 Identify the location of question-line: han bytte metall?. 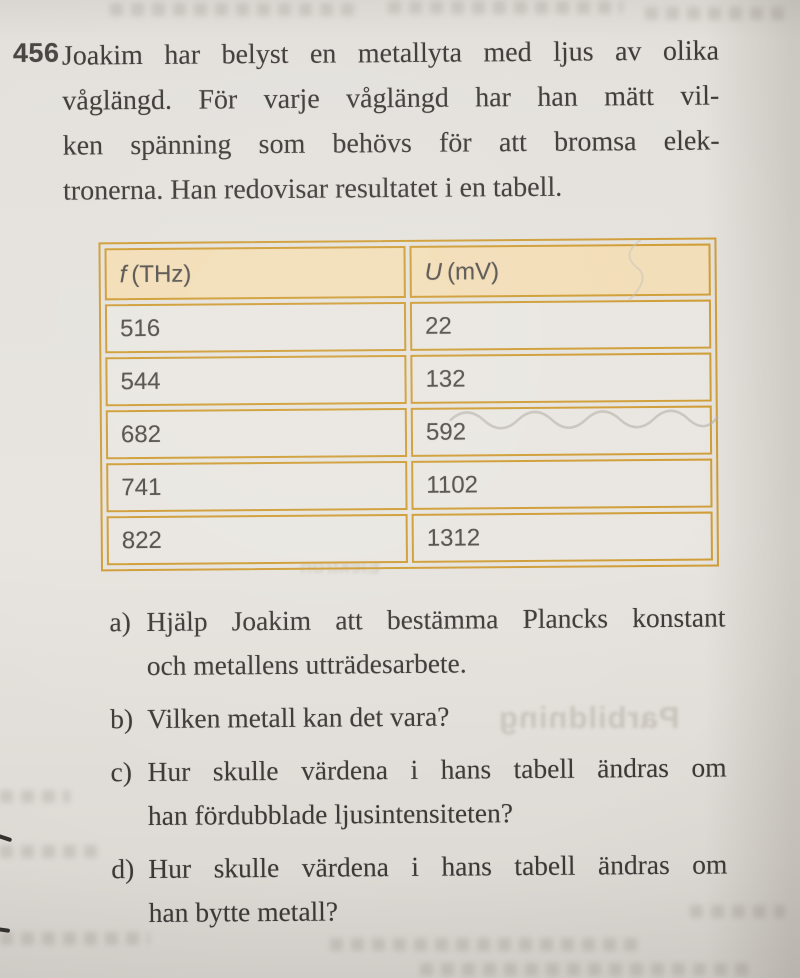
(243, 911).